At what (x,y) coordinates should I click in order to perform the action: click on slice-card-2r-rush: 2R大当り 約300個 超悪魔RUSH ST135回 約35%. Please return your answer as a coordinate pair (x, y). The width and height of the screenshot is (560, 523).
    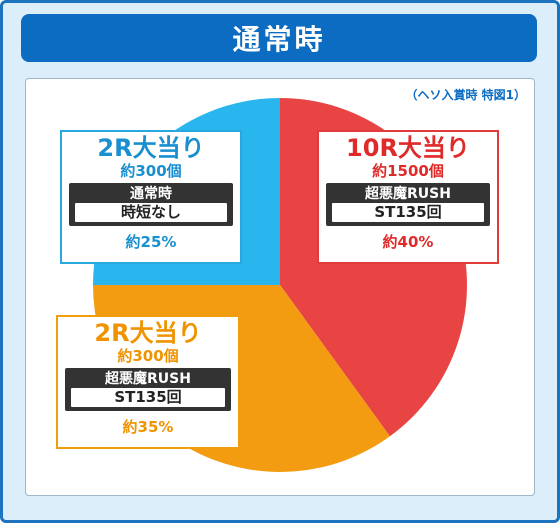
    Looking at the image, I should click on (148, 382).